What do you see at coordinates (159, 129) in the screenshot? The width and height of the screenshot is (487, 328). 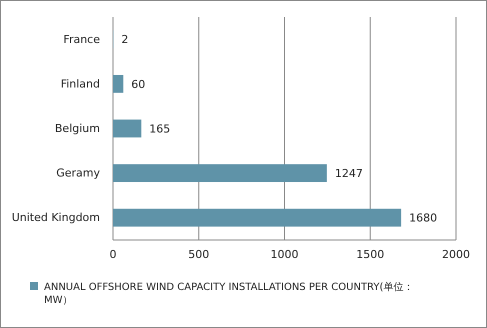 I see `data-label: 165` at bounding box center [159, 129].